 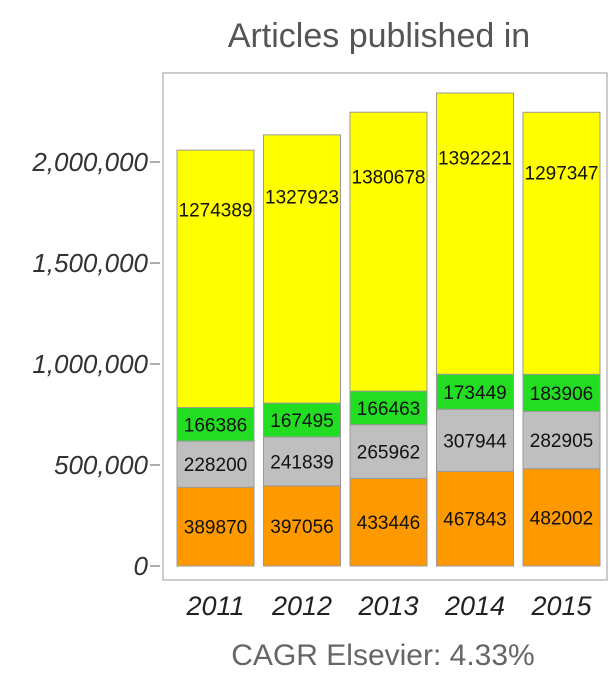 What do you see at coordinates (214, 606) in the screenshot?
I see `x-tick-label: 2011` at bounding box center [214, 606].